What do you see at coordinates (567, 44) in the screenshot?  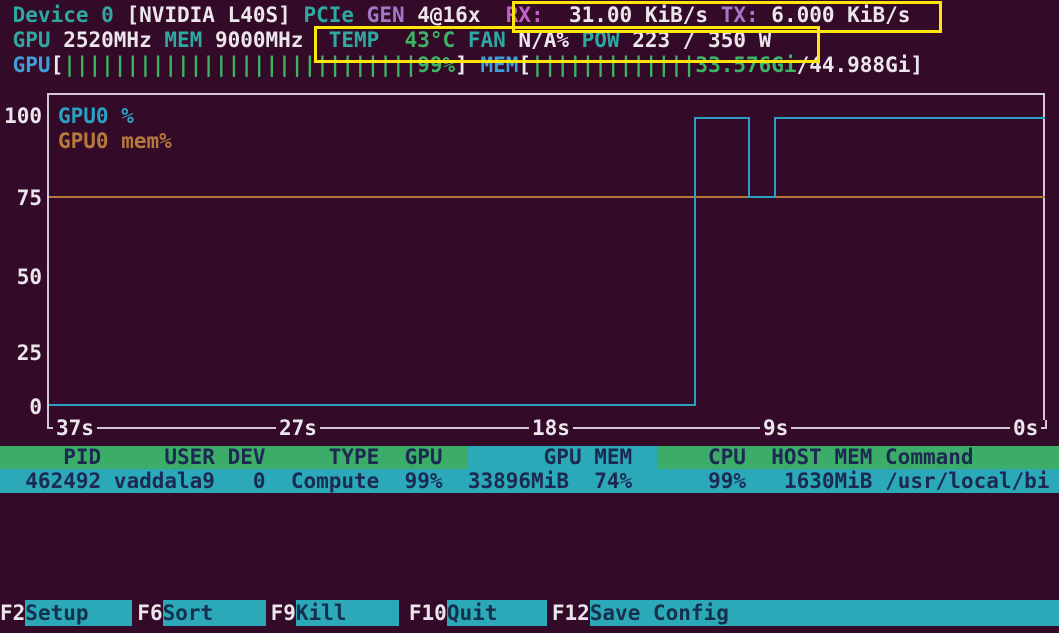 I see `temp-power-highlight-box` at bounding box center [567, 44].